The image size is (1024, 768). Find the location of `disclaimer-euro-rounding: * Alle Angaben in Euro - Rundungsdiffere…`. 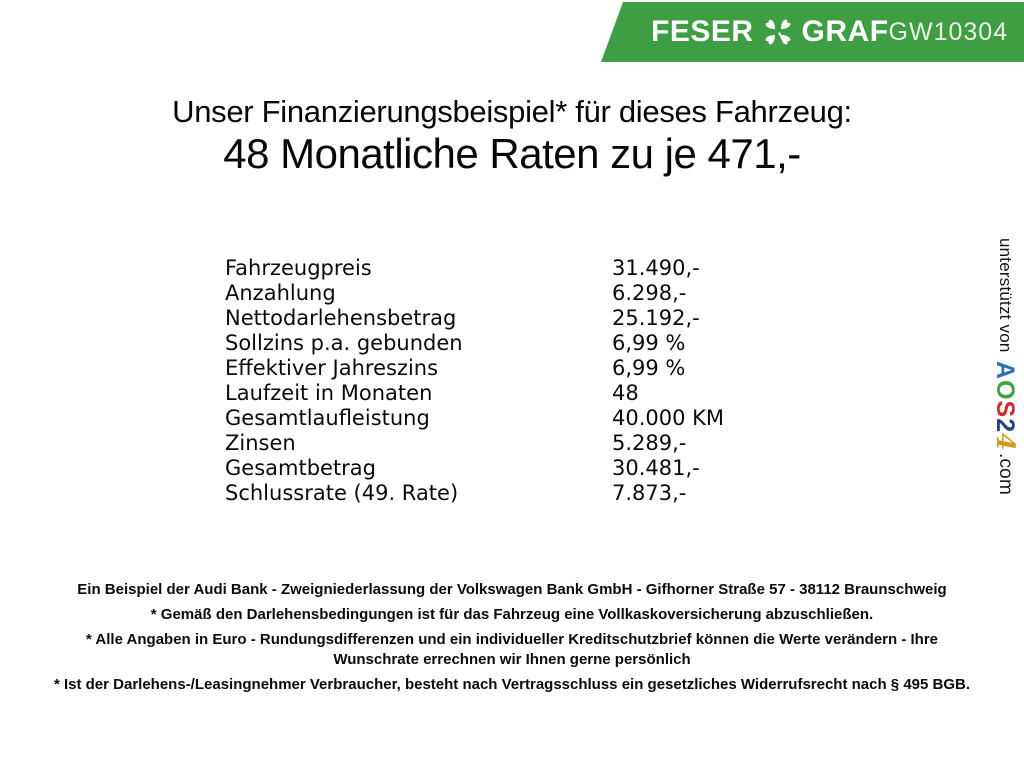

disclaimer-euro-rounding: * Alle Angaben in Euro - Rundungsdiffere… is located at coordinates (512, 649).